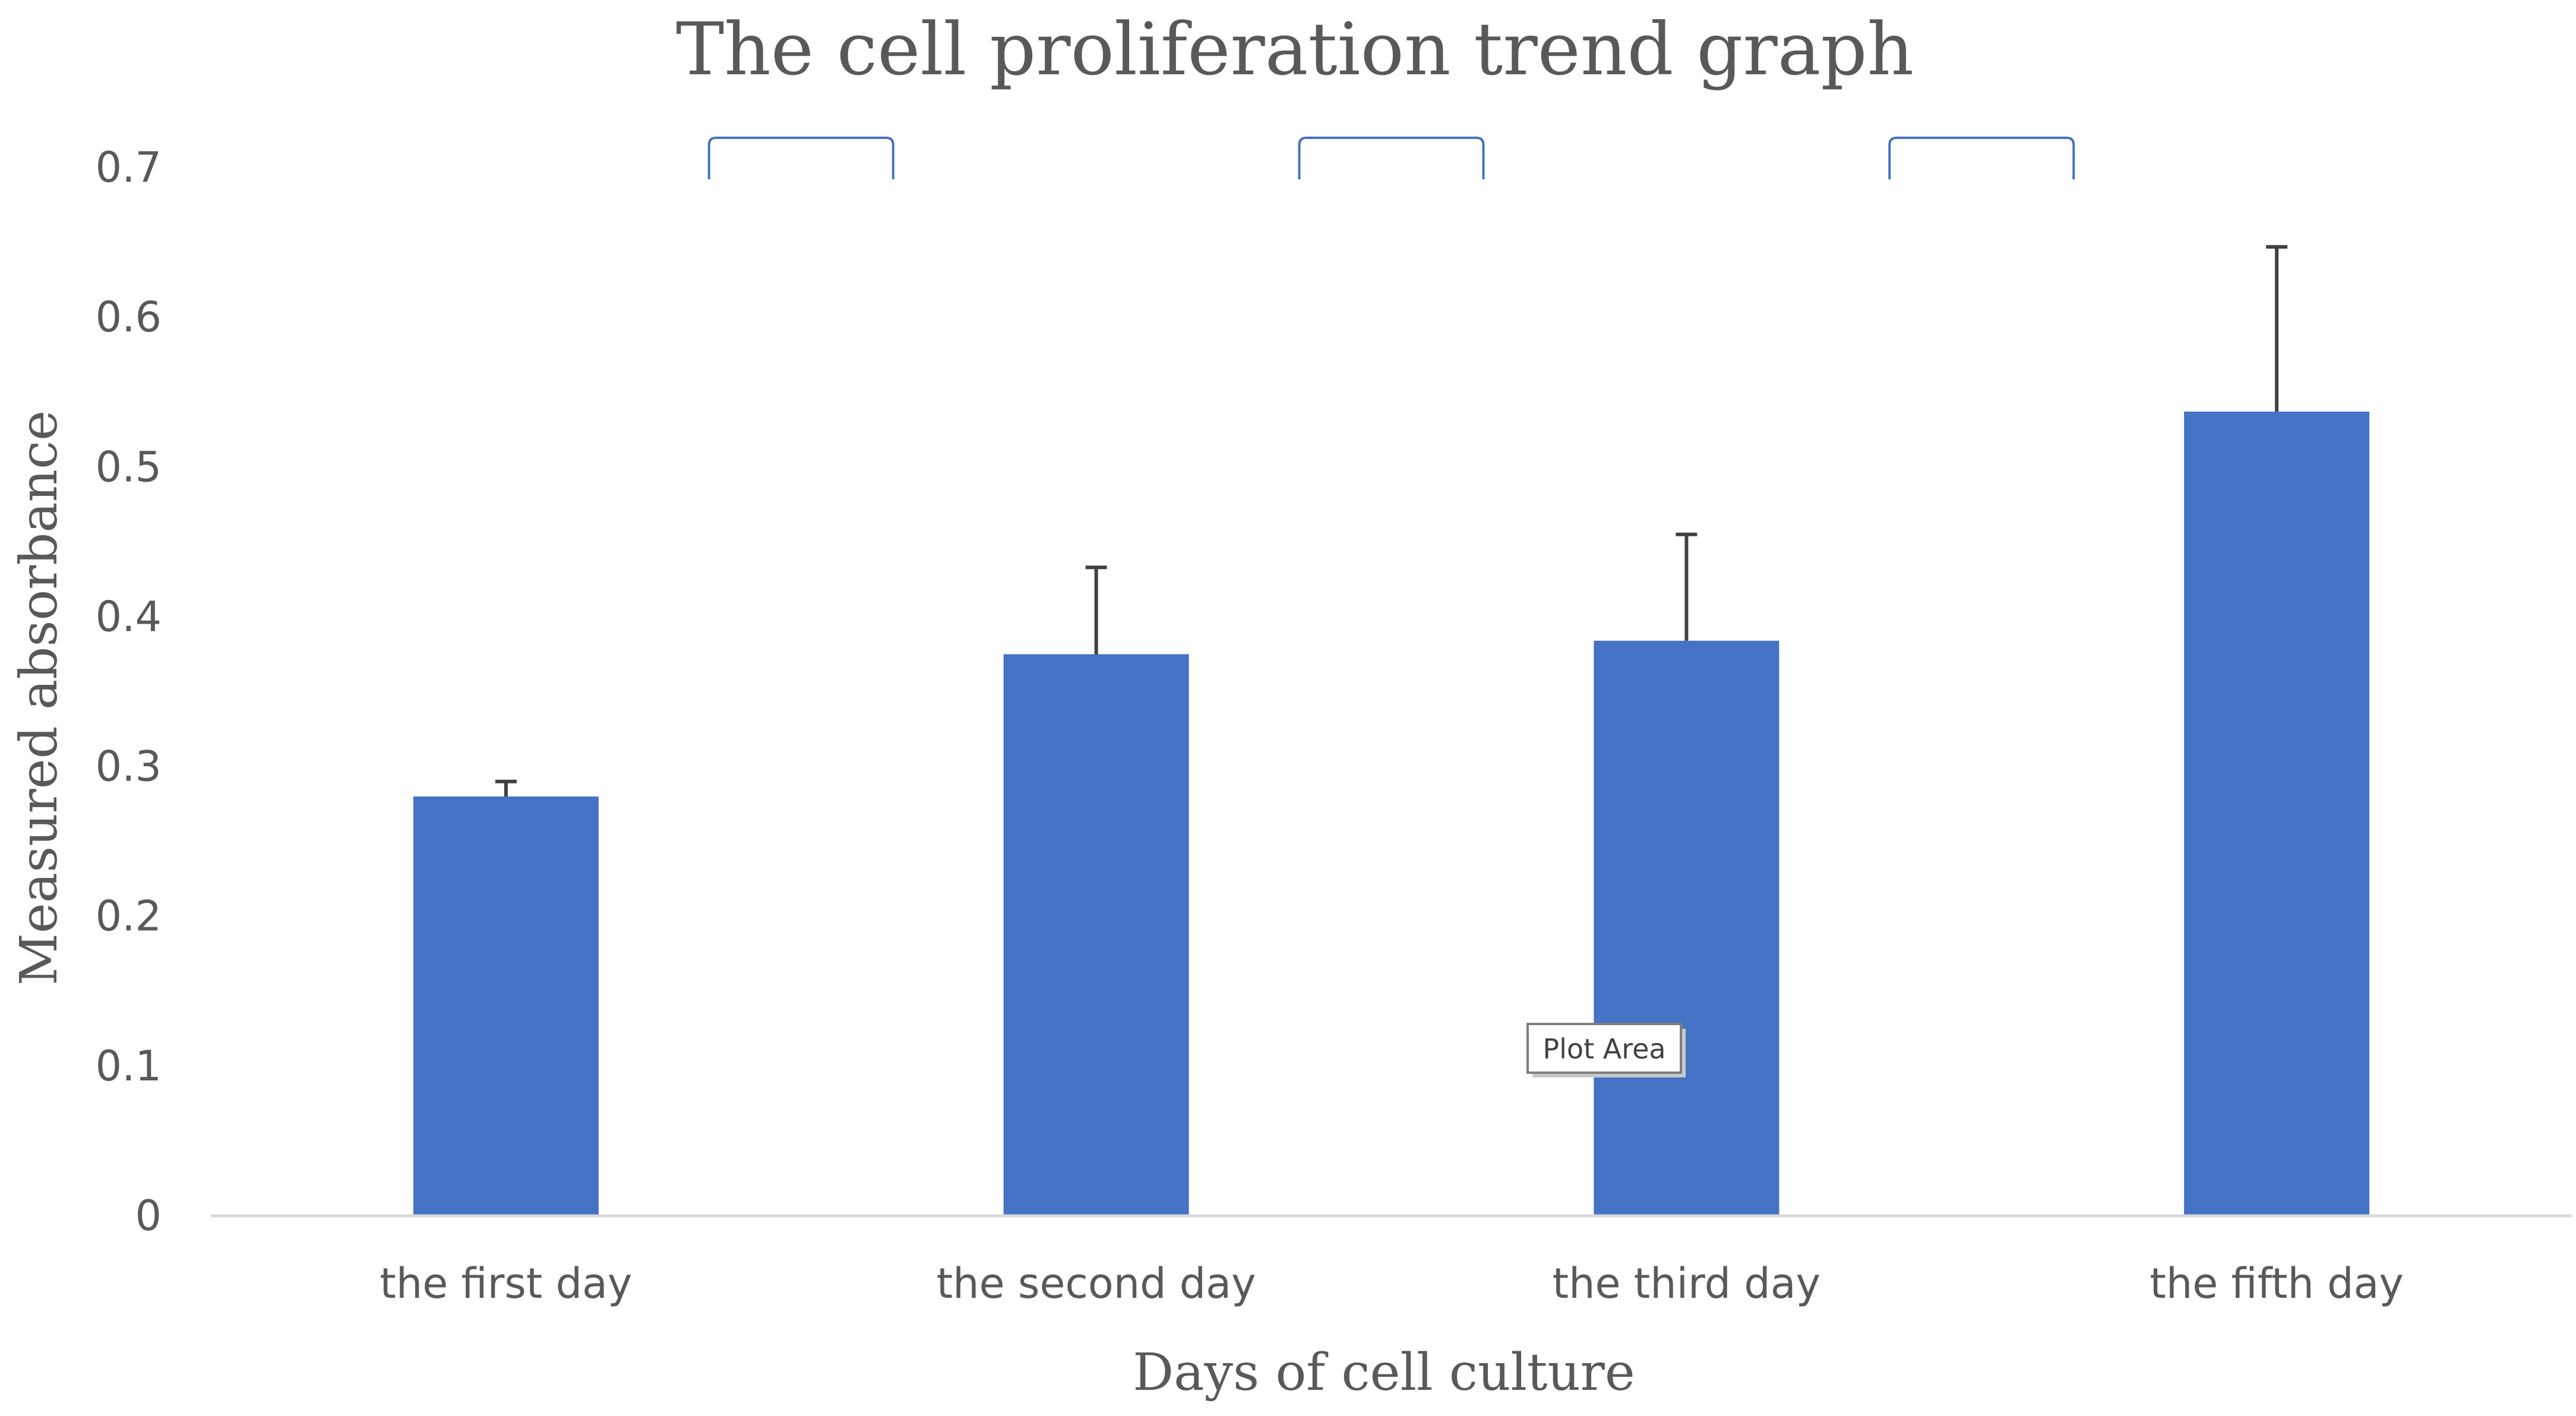  I want to click on tooltip-label: Plot Area, so click(1604, 1049).